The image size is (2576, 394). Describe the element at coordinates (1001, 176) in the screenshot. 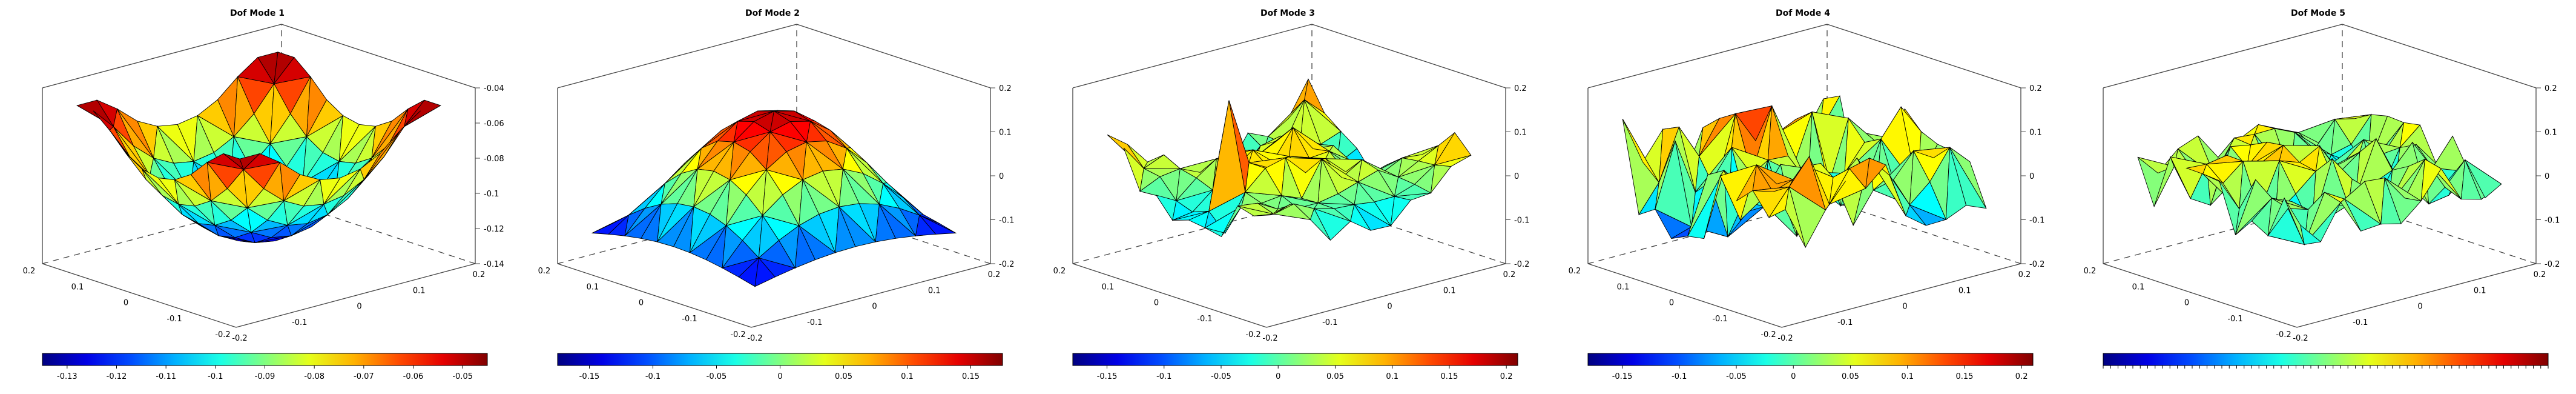

I see `z-tick-label: 0` at that location.